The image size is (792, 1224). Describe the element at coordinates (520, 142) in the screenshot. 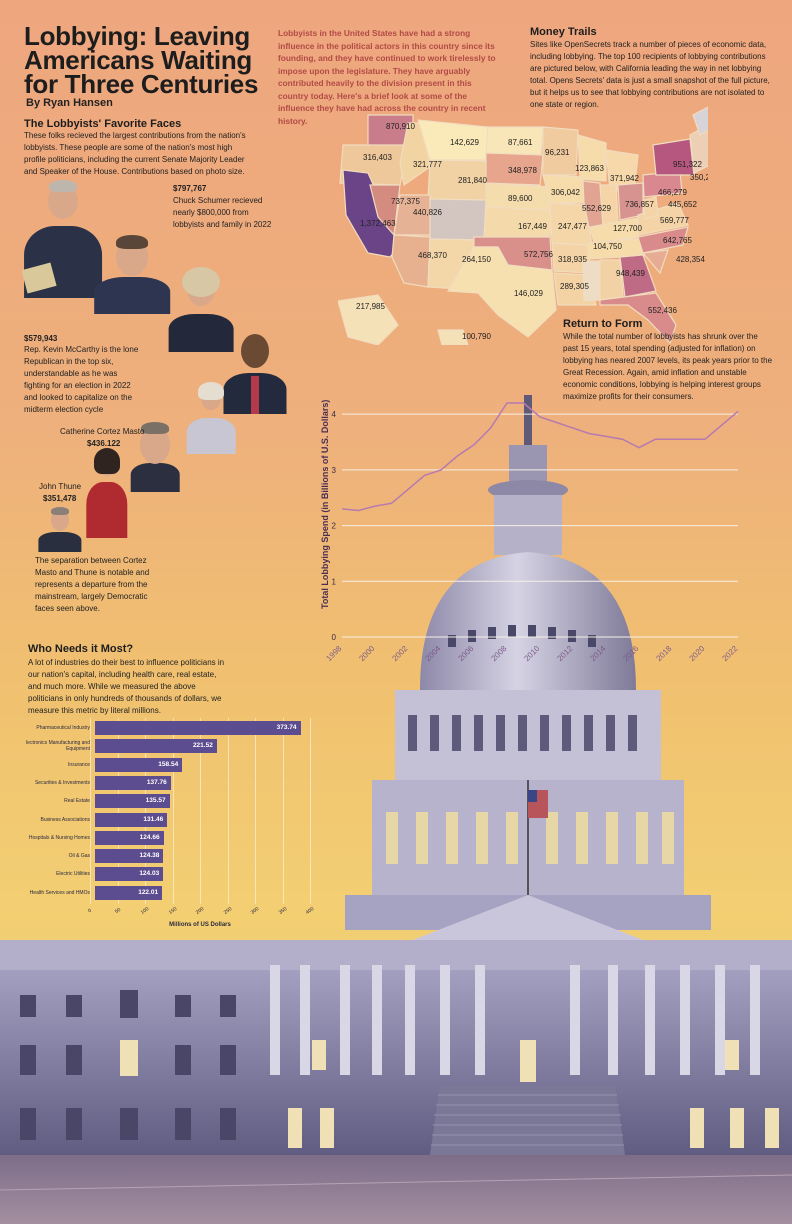

I see `map-value-label: 87,661` at that location.